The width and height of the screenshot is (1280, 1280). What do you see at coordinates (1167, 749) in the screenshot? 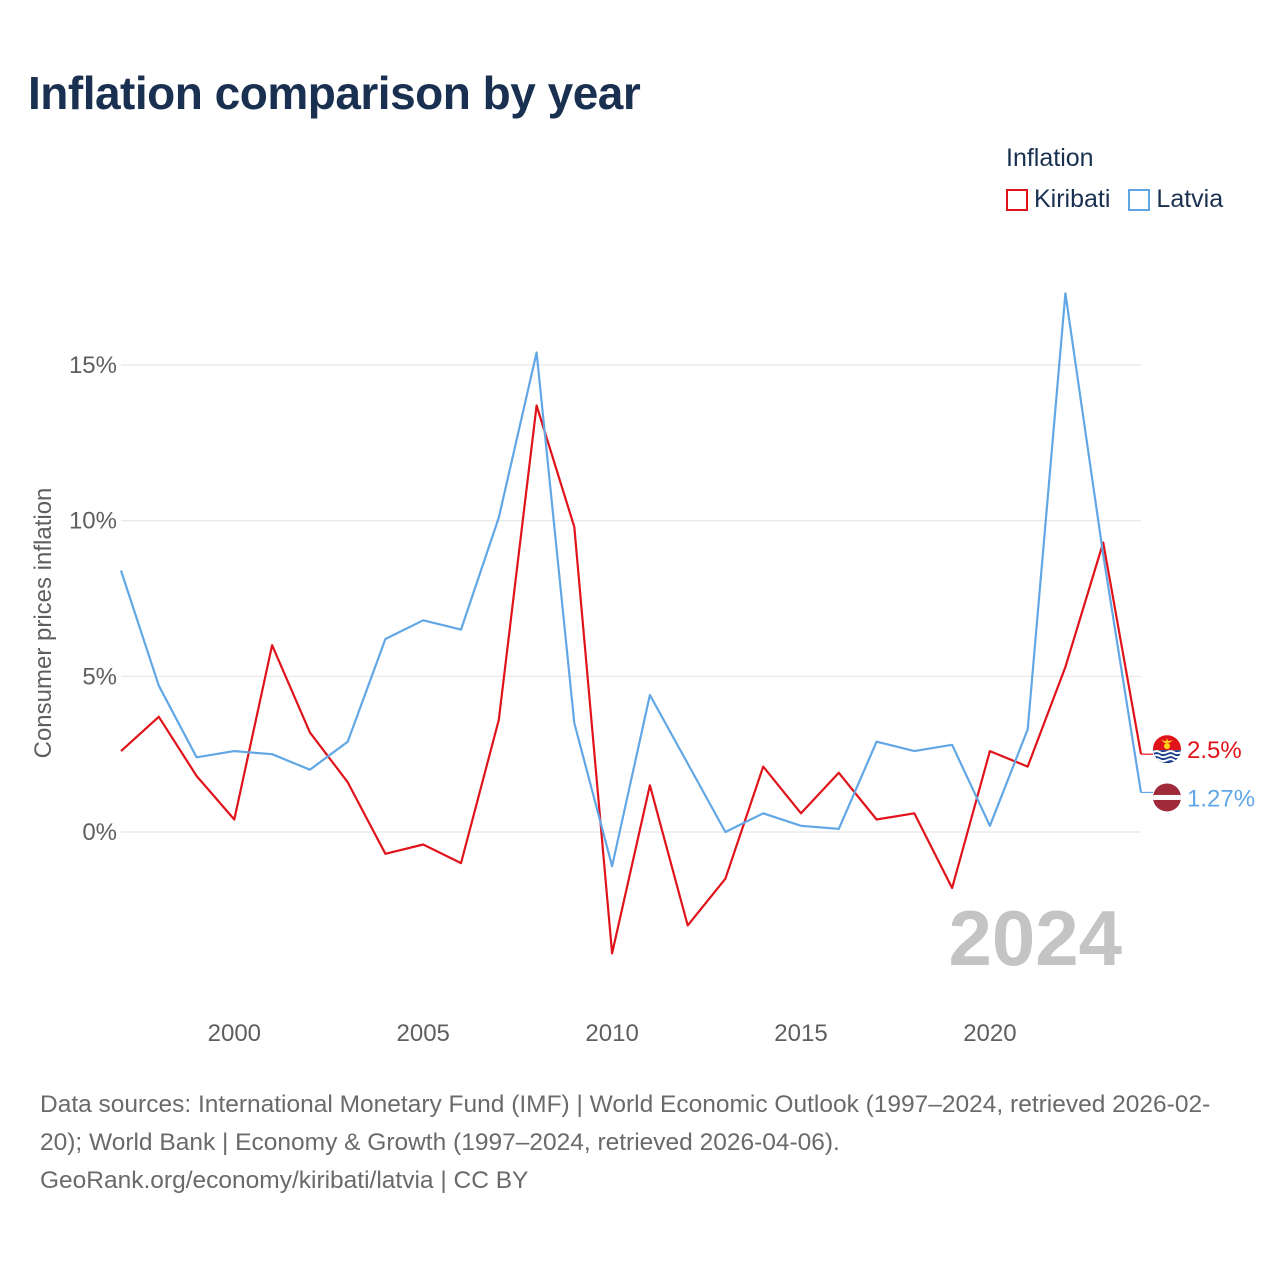
I see `kiribati-flag-icon` at bounding box center [1167, 749].